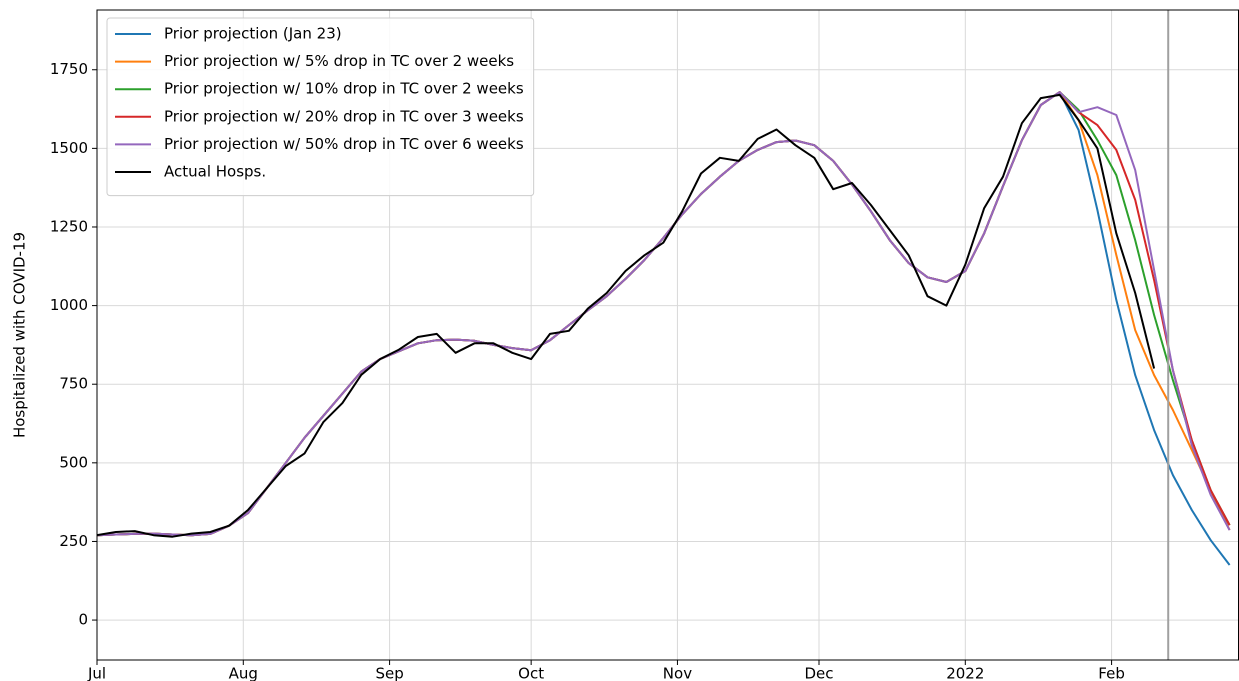 The image size is (1239, 681). I want to click on y-tick-label: 500, so click(73, 462).